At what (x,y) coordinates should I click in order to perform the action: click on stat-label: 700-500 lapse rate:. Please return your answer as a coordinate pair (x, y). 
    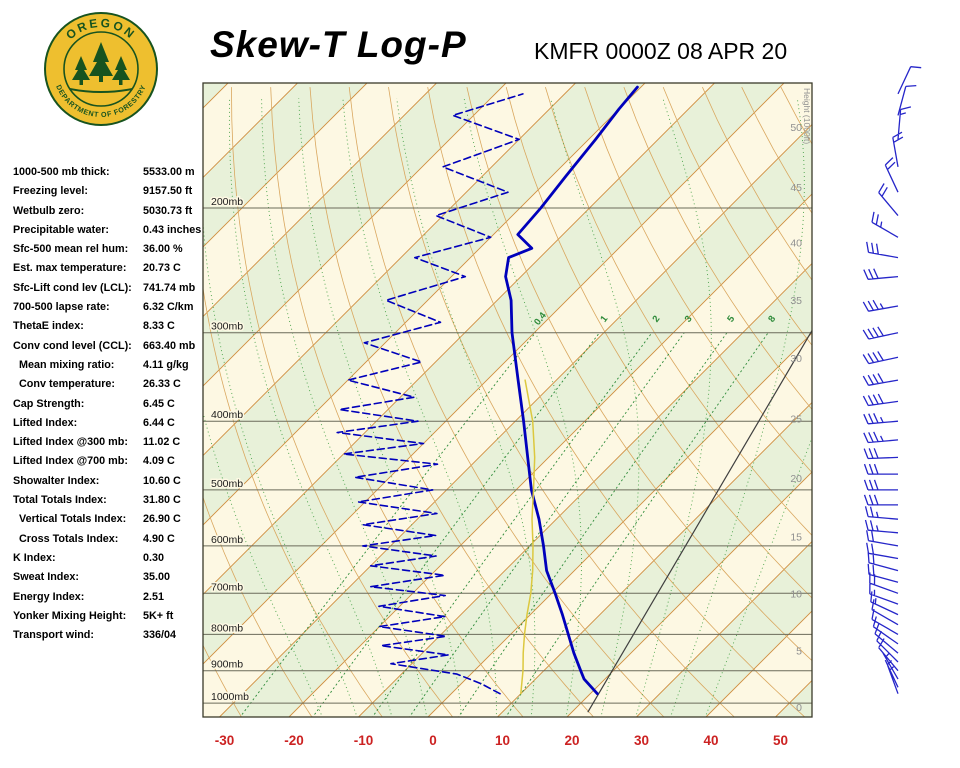
    Looking at the image, I should click on (61, 307).